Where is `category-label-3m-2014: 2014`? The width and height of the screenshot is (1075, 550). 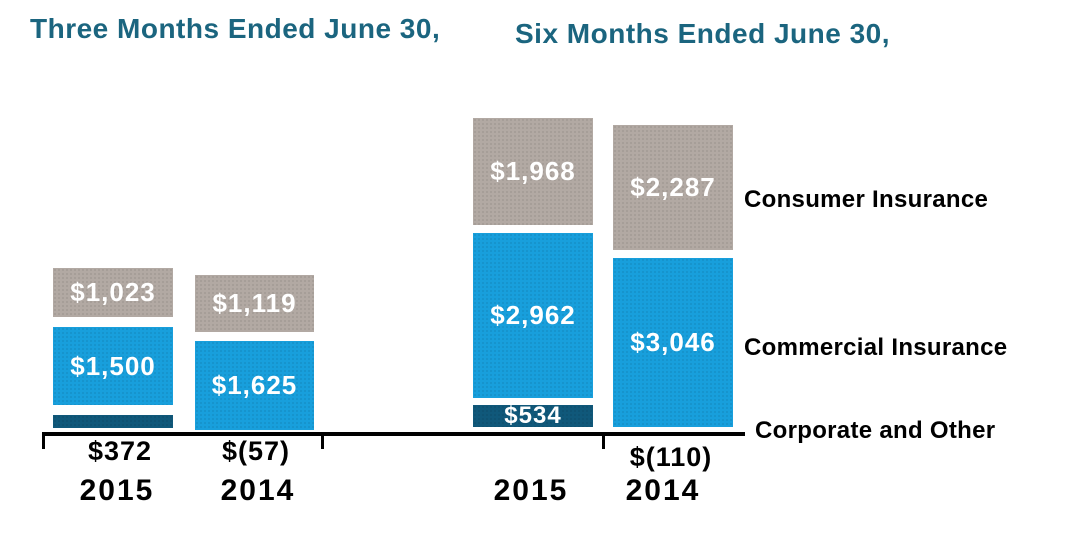 category-label-3m-2014: 2014 is located at coordinates (258, 490).